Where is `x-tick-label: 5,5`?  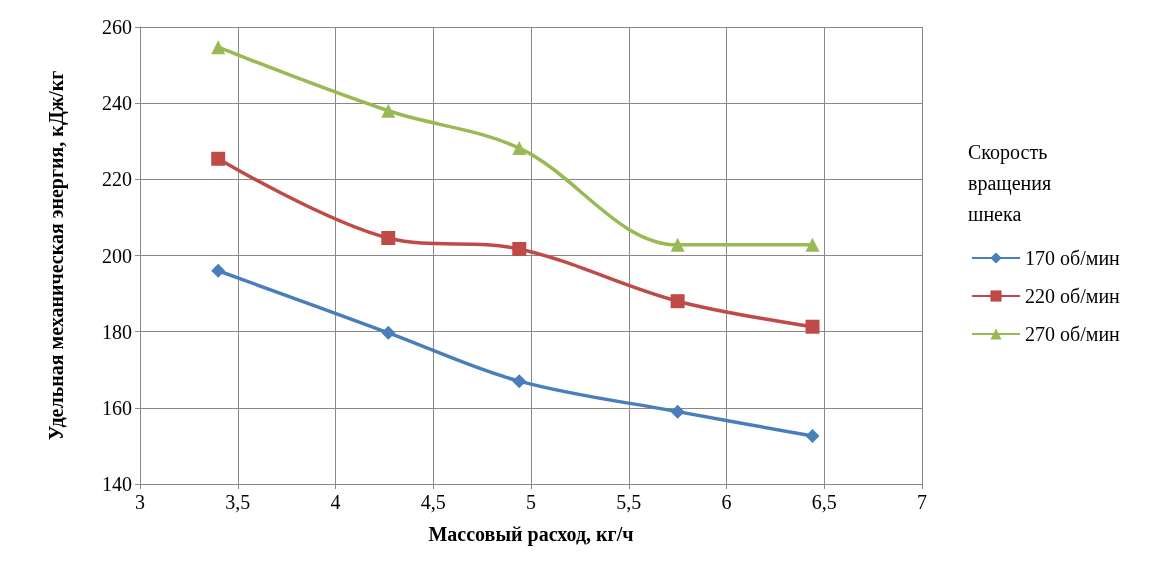 x-tick-label: 5,5 is located at coordinates (629, 502).